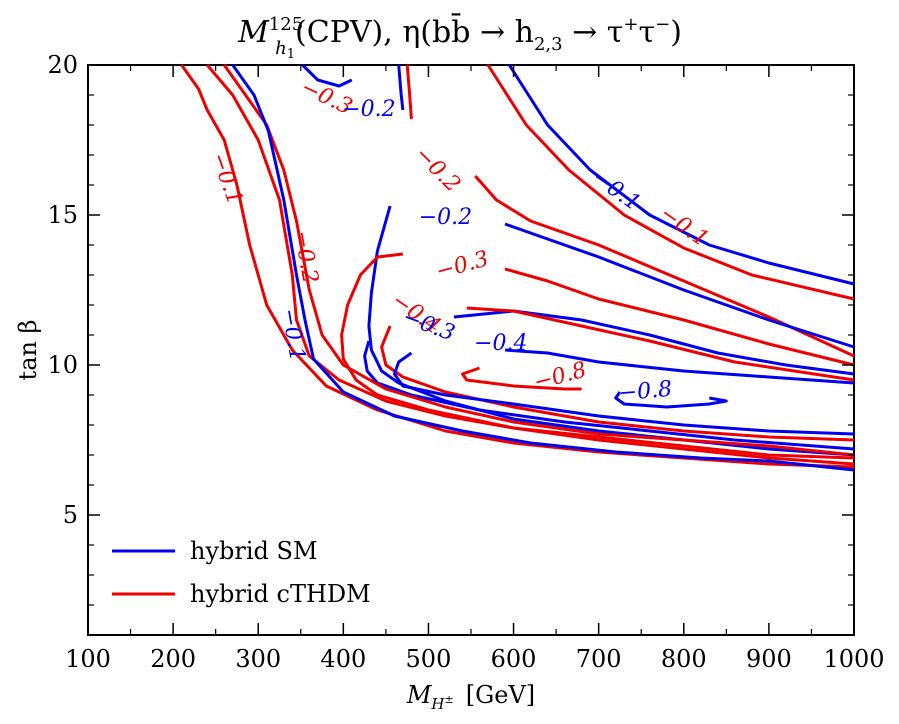  Describe the element at coordinates (662, 24) in the screenshot. I see `title-tail-sup2: −` at that location.